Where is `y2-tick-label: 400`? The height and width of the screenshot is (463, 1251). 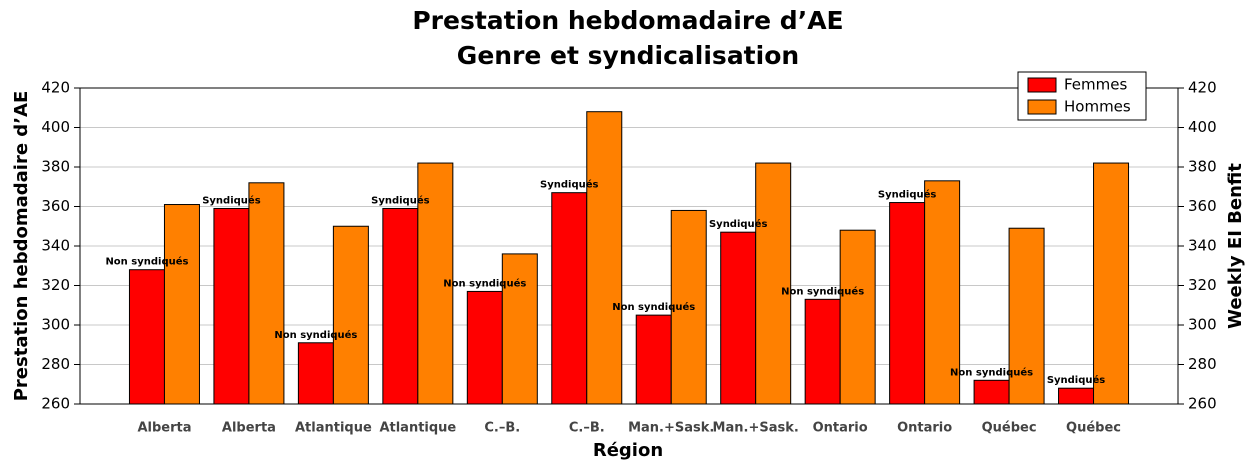 y2-tick-label: 400 is located at coordinates (1202, 127).